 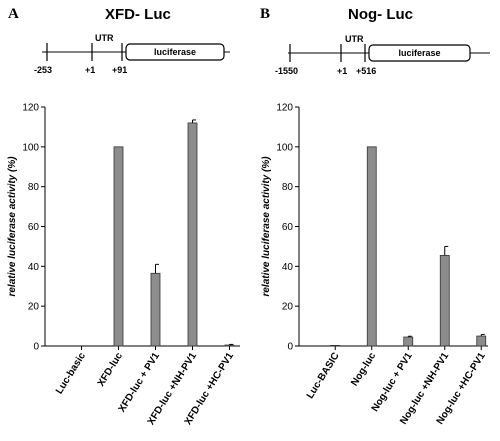 I want to click on start-position-label: -1550, so click(x=286, y=71).